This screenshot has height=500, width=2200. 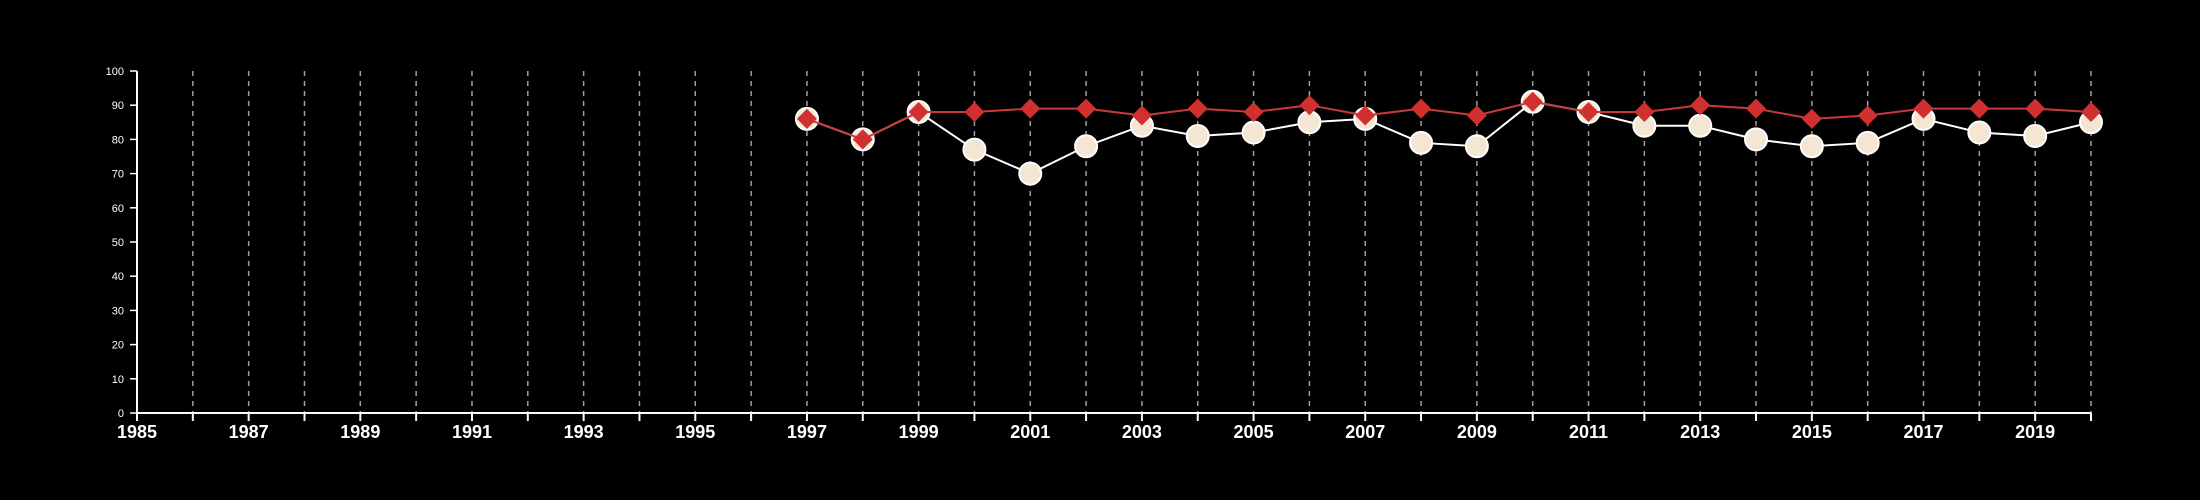 What do you see at coordinates (118, 346) in the screenshot?
I see `y-tick-label: 20` at bounding box center [118, 346].